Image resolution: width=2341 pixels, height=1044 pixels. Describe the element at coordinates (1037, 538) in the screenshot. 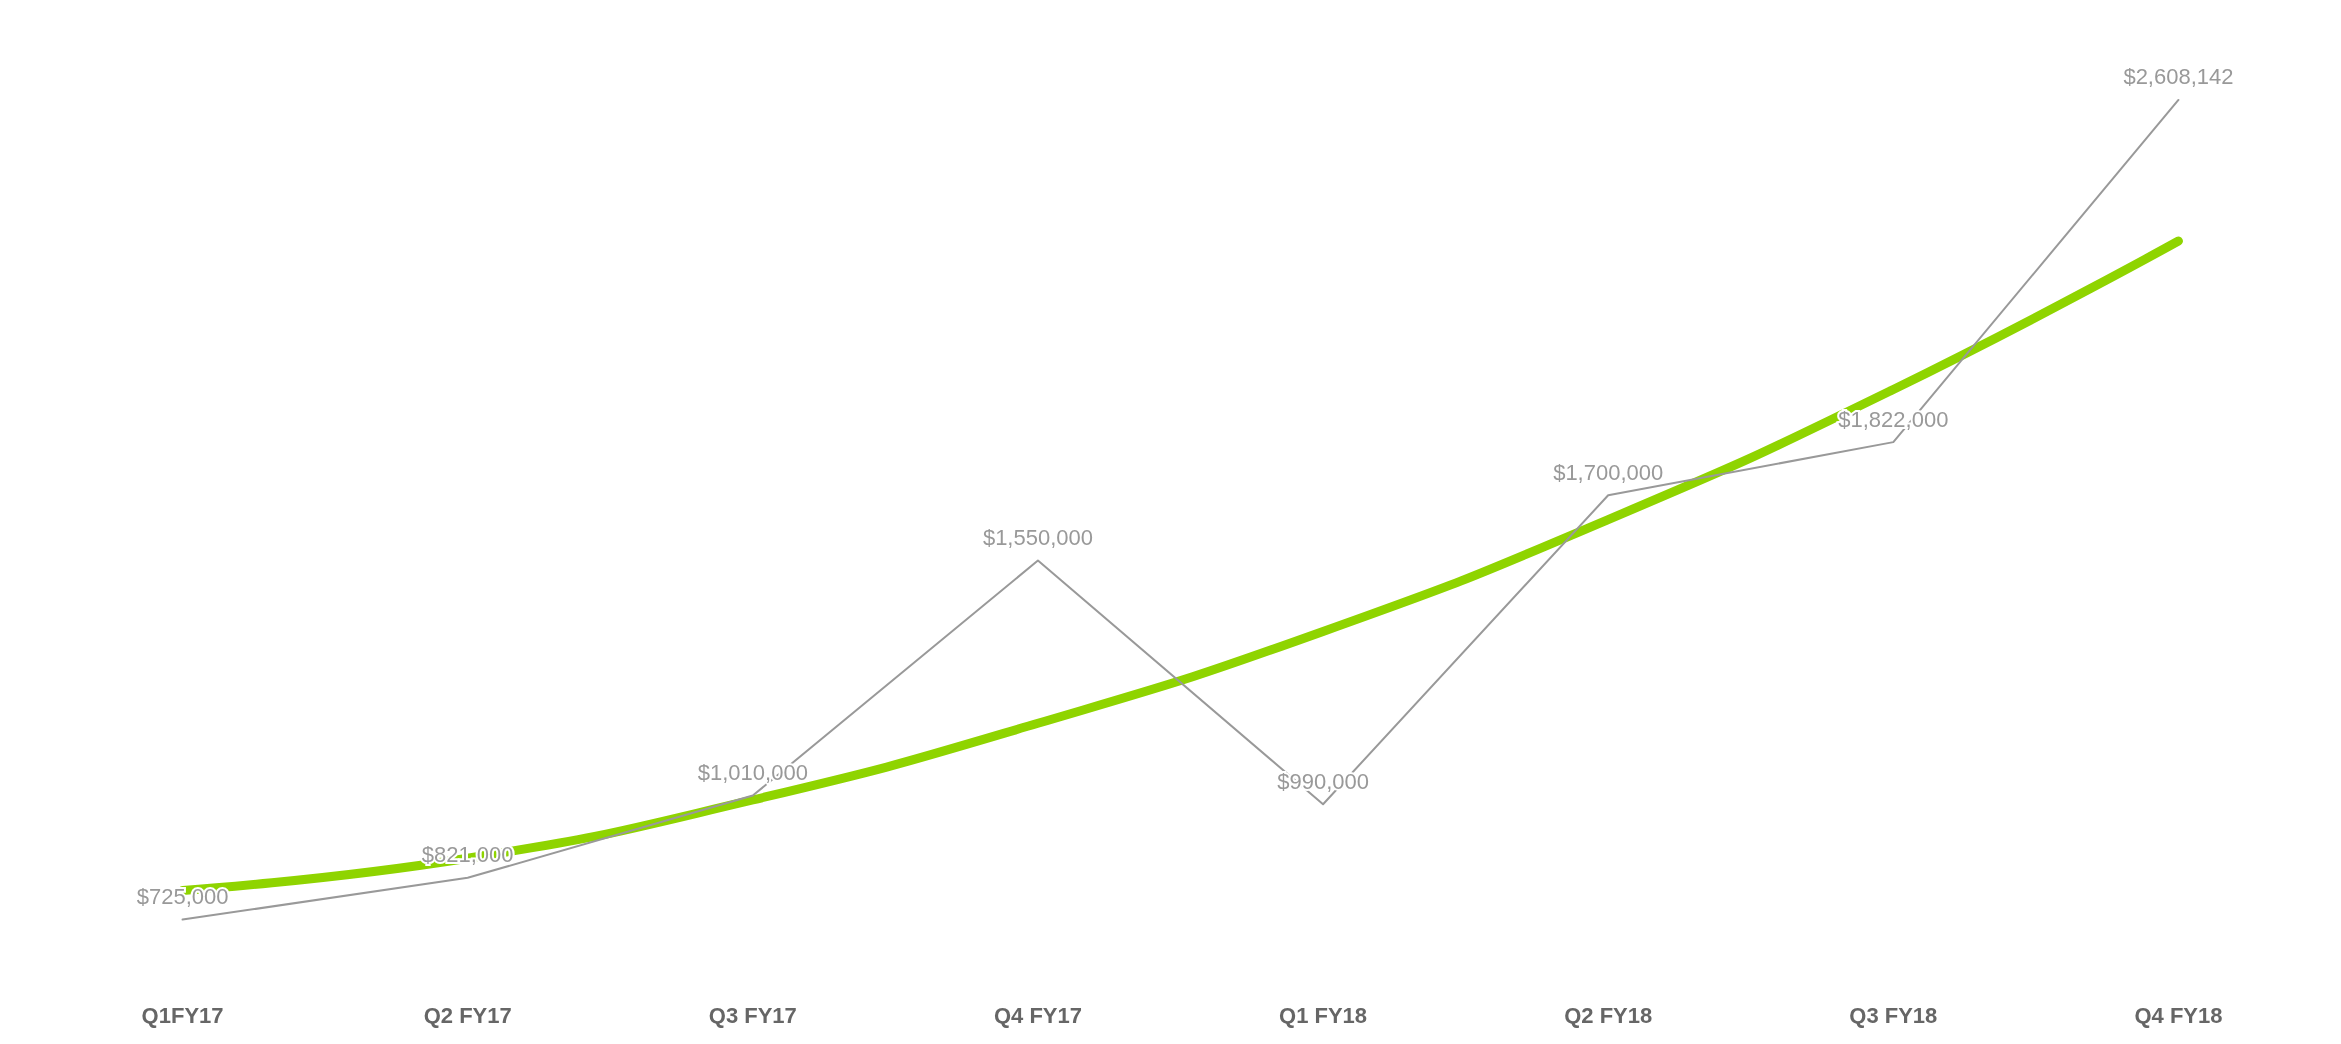

I see `data-label: $1,550,000` at that location.